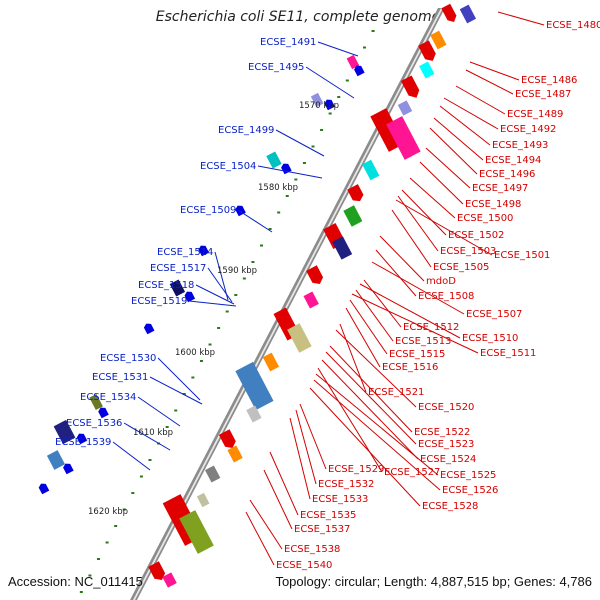  Describe the element at coordinates (298, 17) in the screenshot. I see `map-title: Escherichia coli SE11, complete genome` at that location.